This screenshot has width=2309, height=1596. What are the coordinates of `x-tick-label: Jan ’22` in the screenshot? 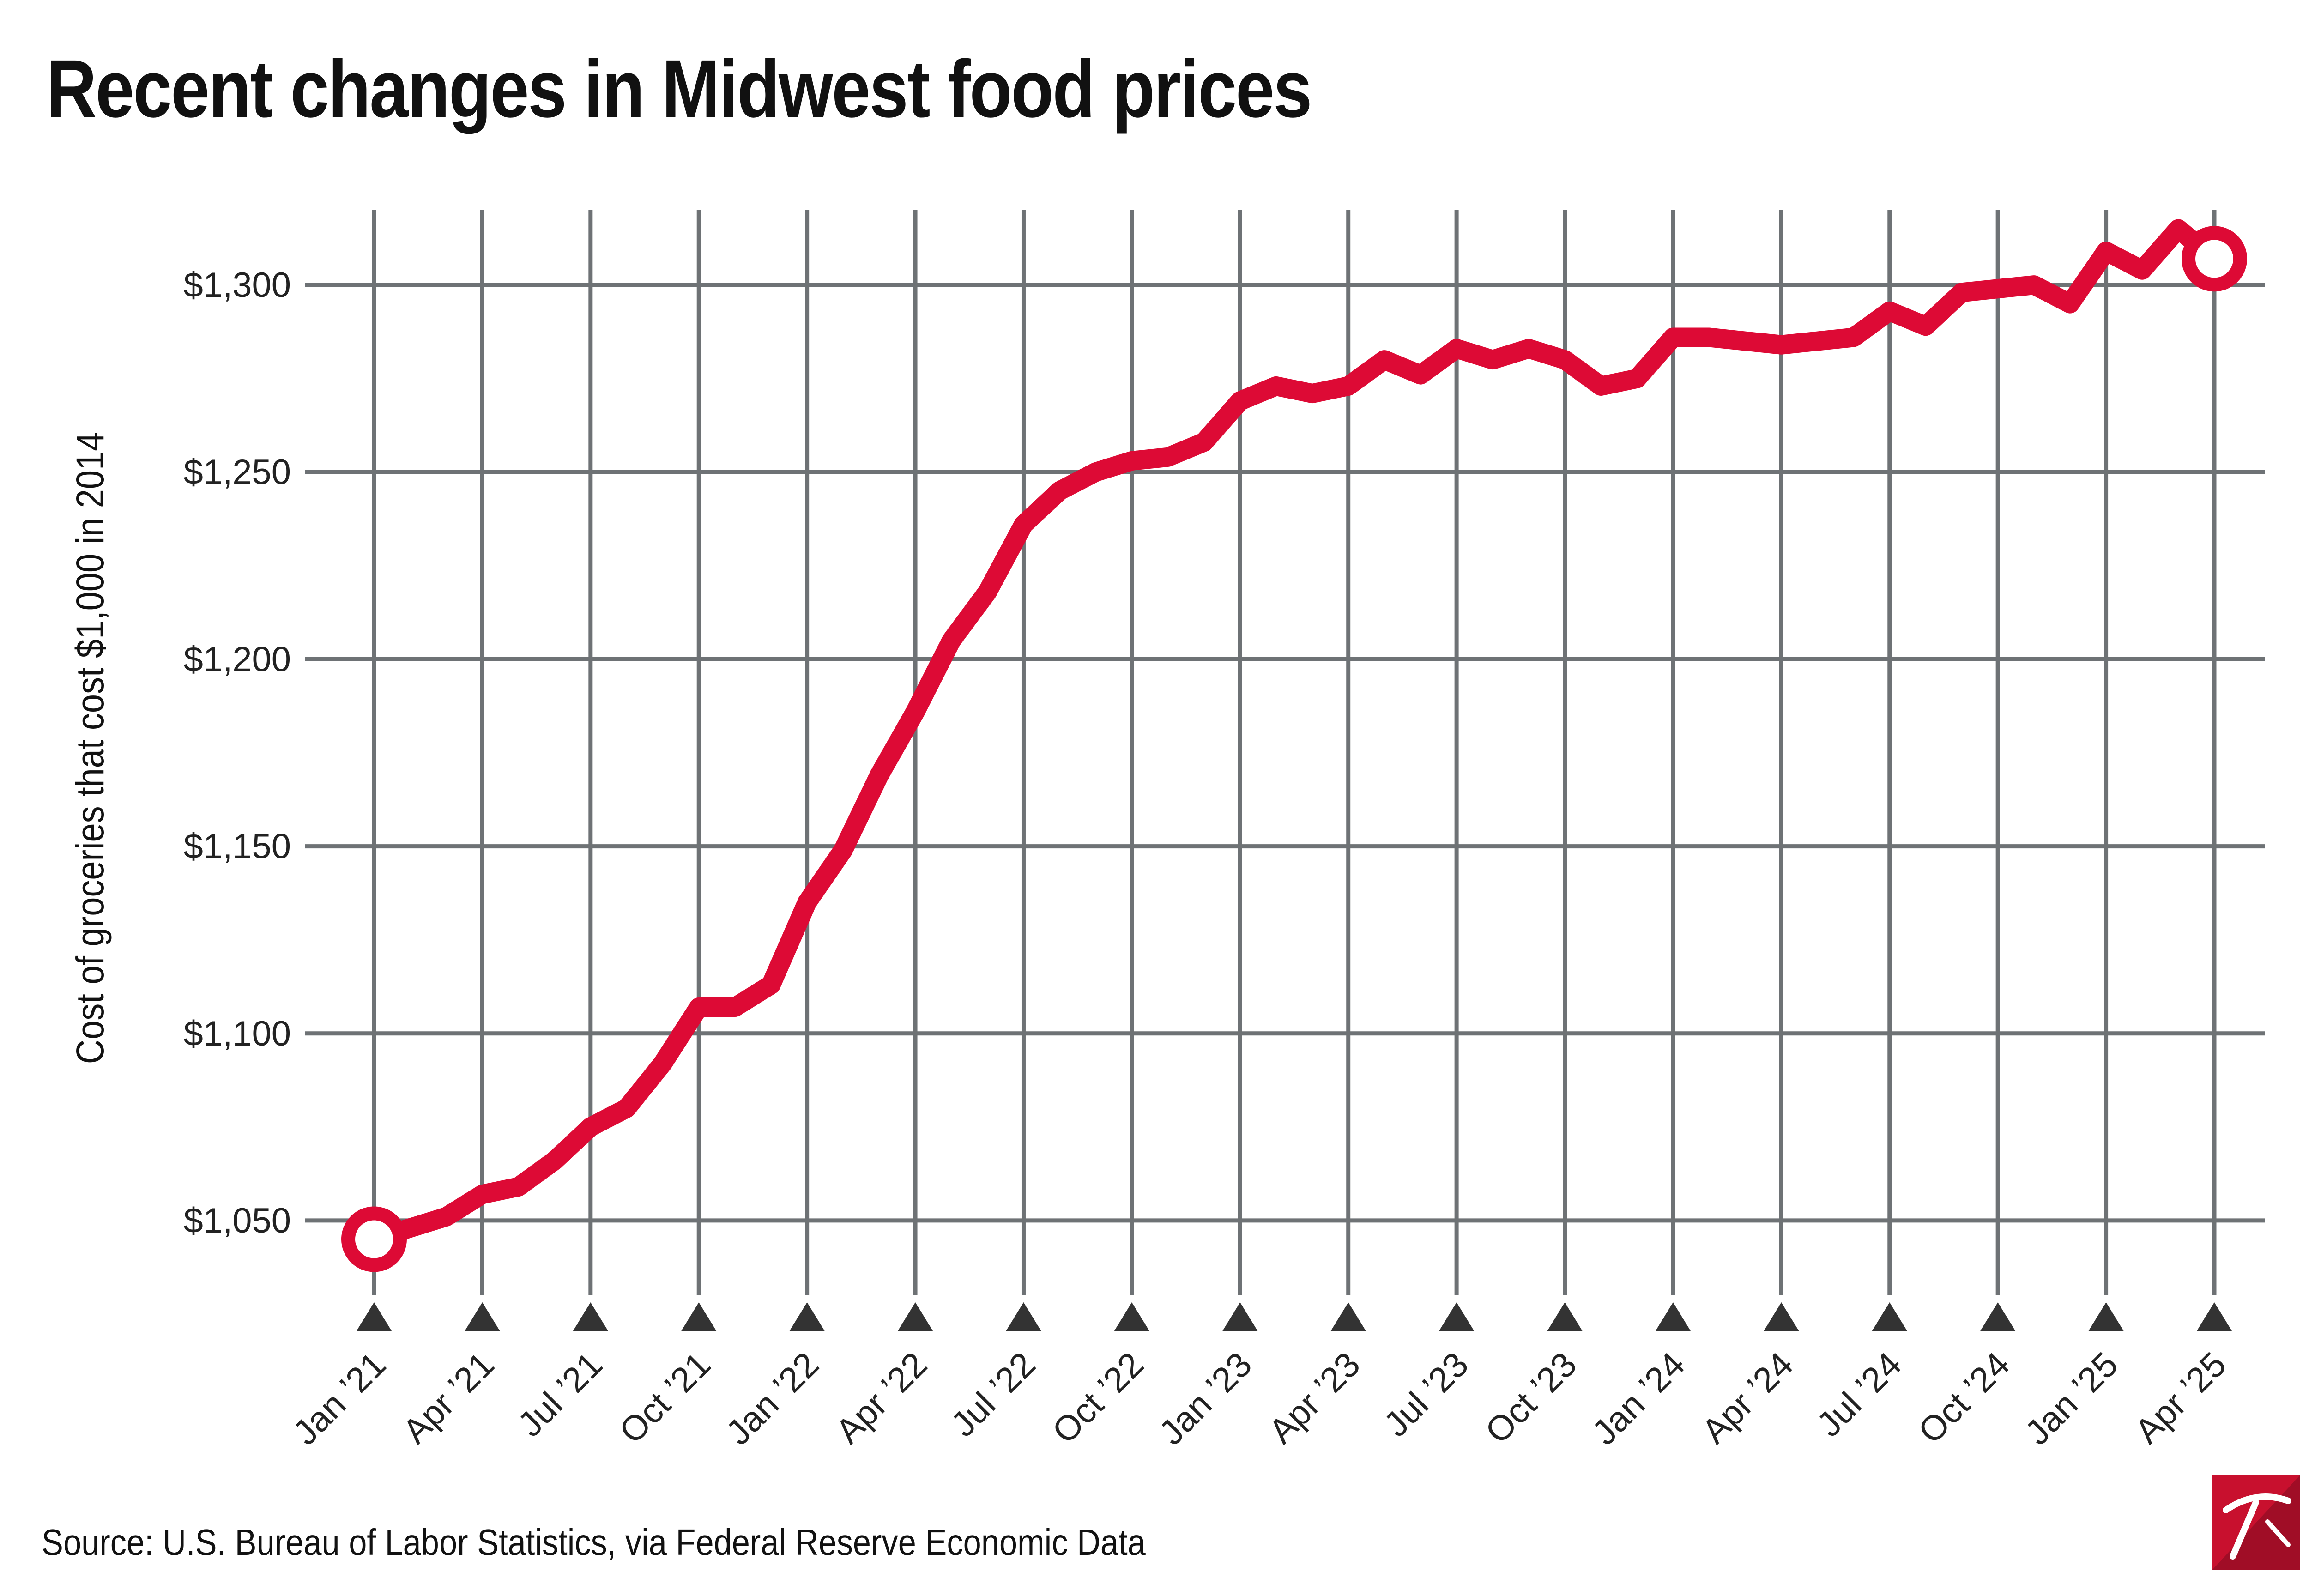 It's located at (772, 1398).